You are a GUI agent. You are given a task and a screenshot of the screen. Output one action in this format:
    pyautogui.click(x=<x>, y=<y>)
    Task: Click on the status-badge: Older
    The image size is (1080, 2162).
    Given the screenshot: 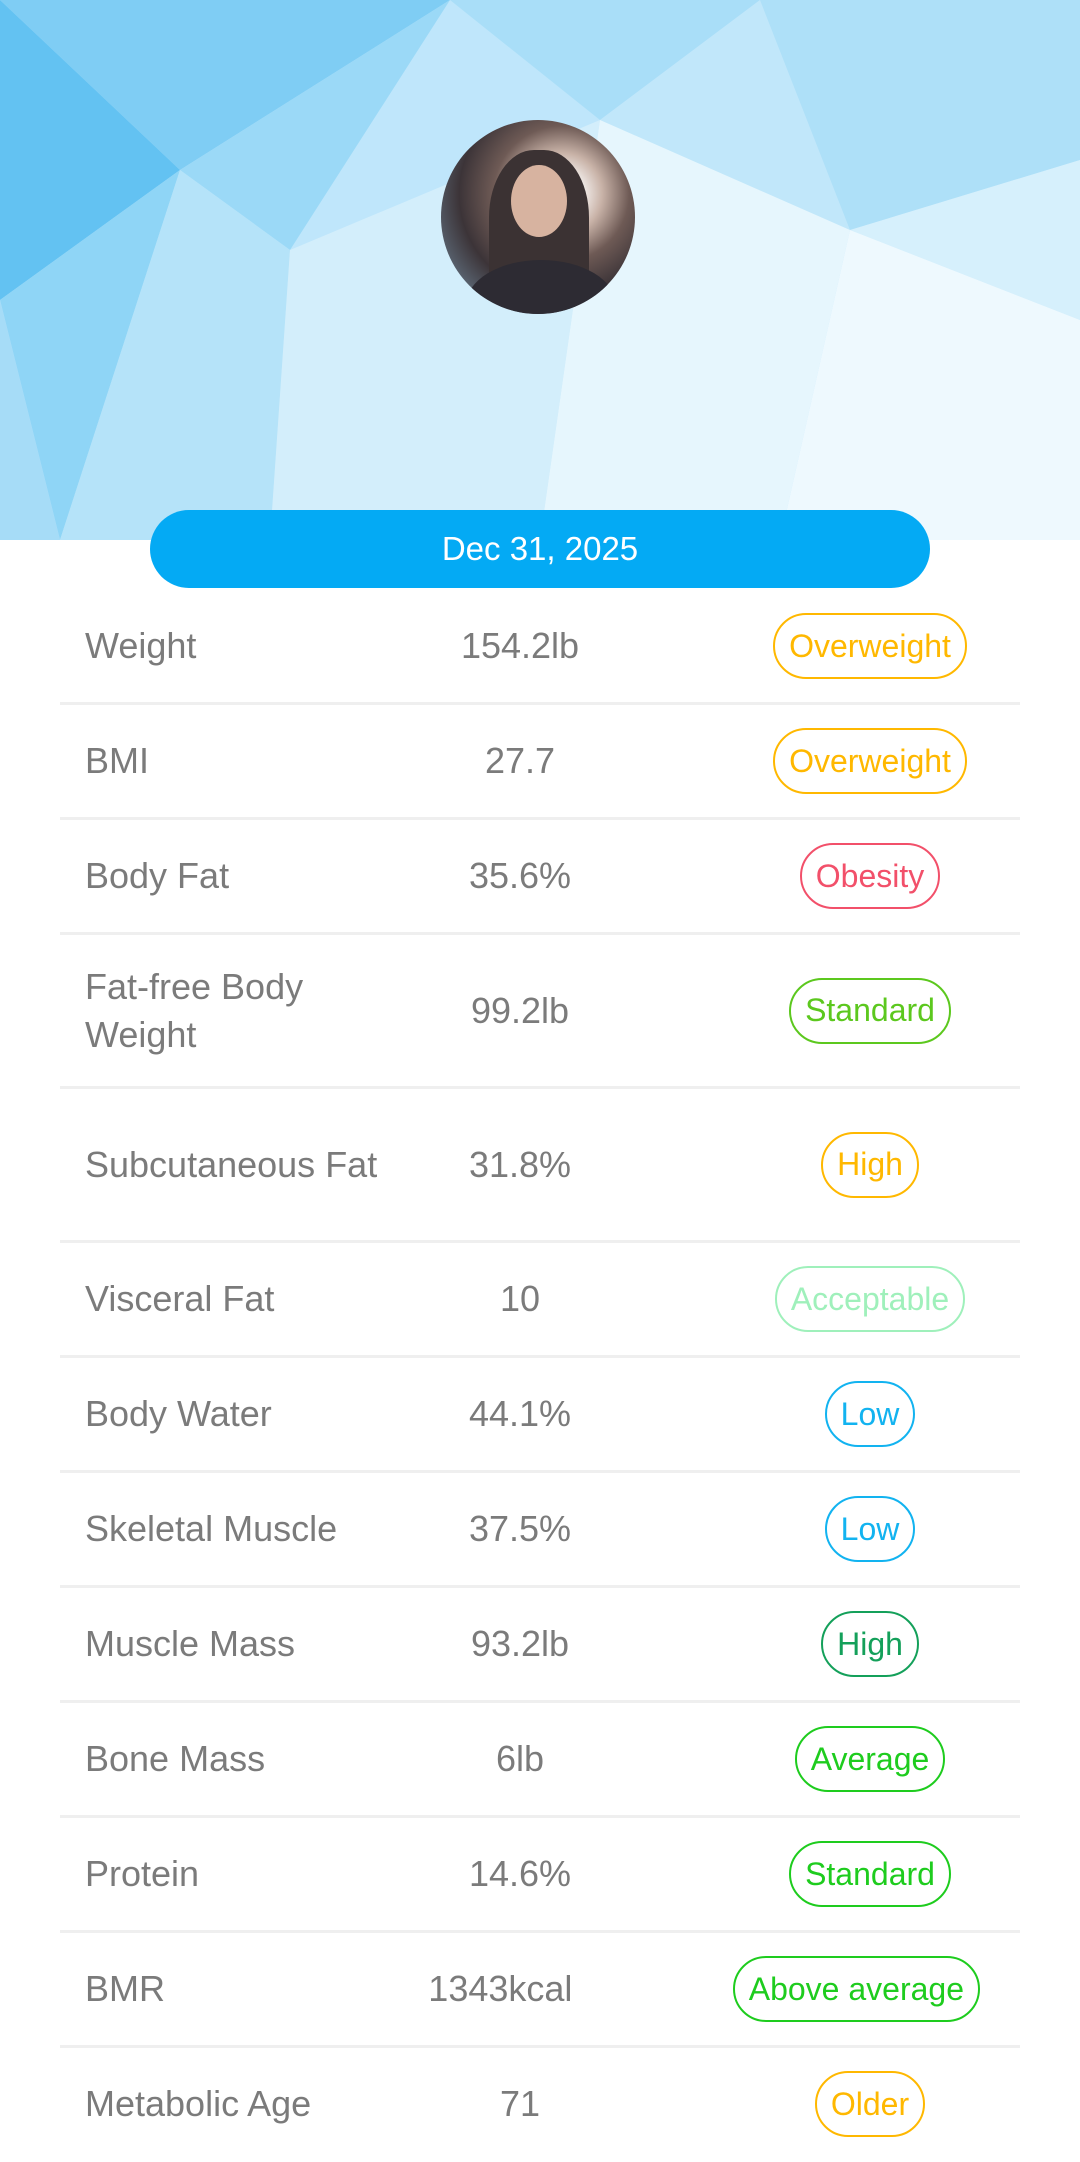 What is the action you would take?
    pyautogui.click(x=870, y=2104)
    